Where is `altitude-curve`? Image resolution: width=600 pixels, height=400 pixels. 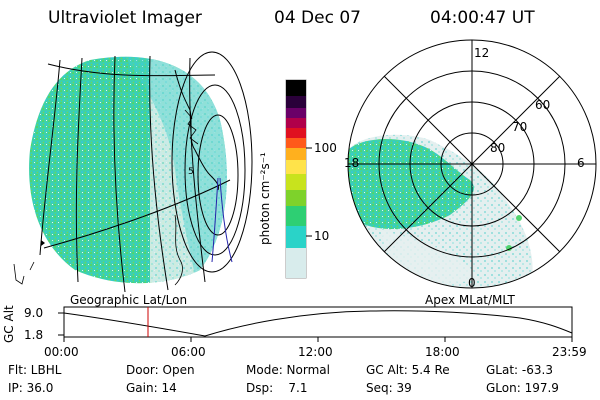
altitude-curve is located at coordinates (318, 323).